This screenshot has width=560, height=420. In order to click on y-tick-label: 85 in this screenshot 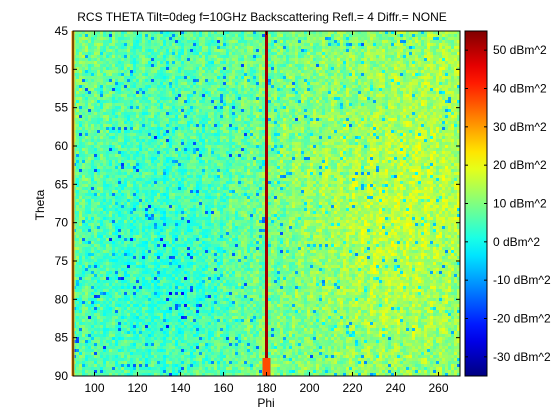, I will do `click(62, 338)`.